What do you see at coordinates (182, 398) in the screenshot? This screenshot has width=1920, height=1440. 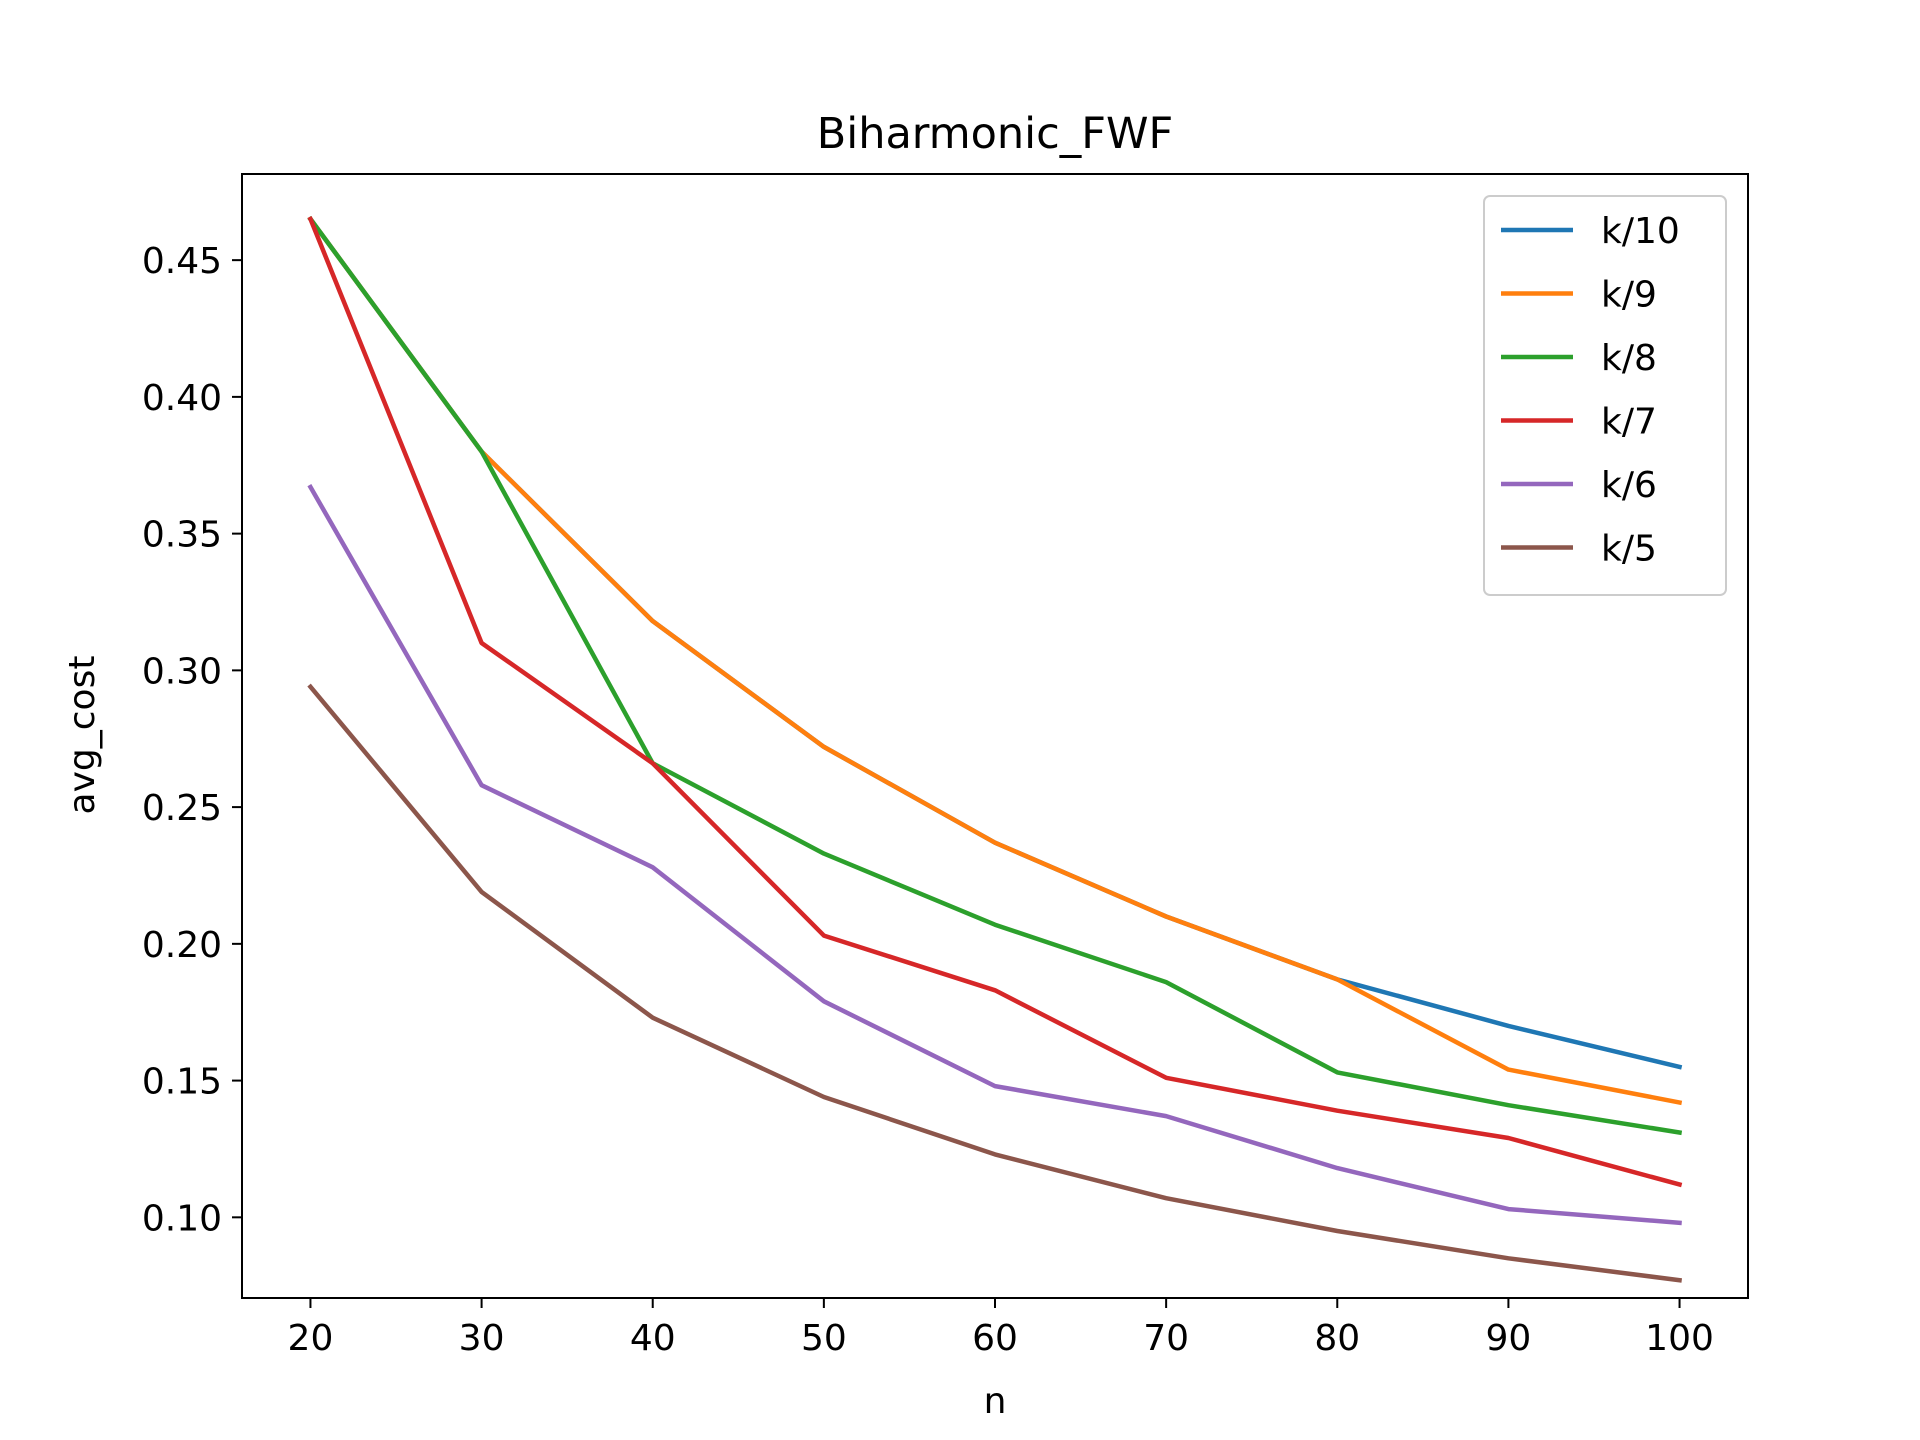 I see `y-tick-label: 0.40` at bounding box center [182, 398].